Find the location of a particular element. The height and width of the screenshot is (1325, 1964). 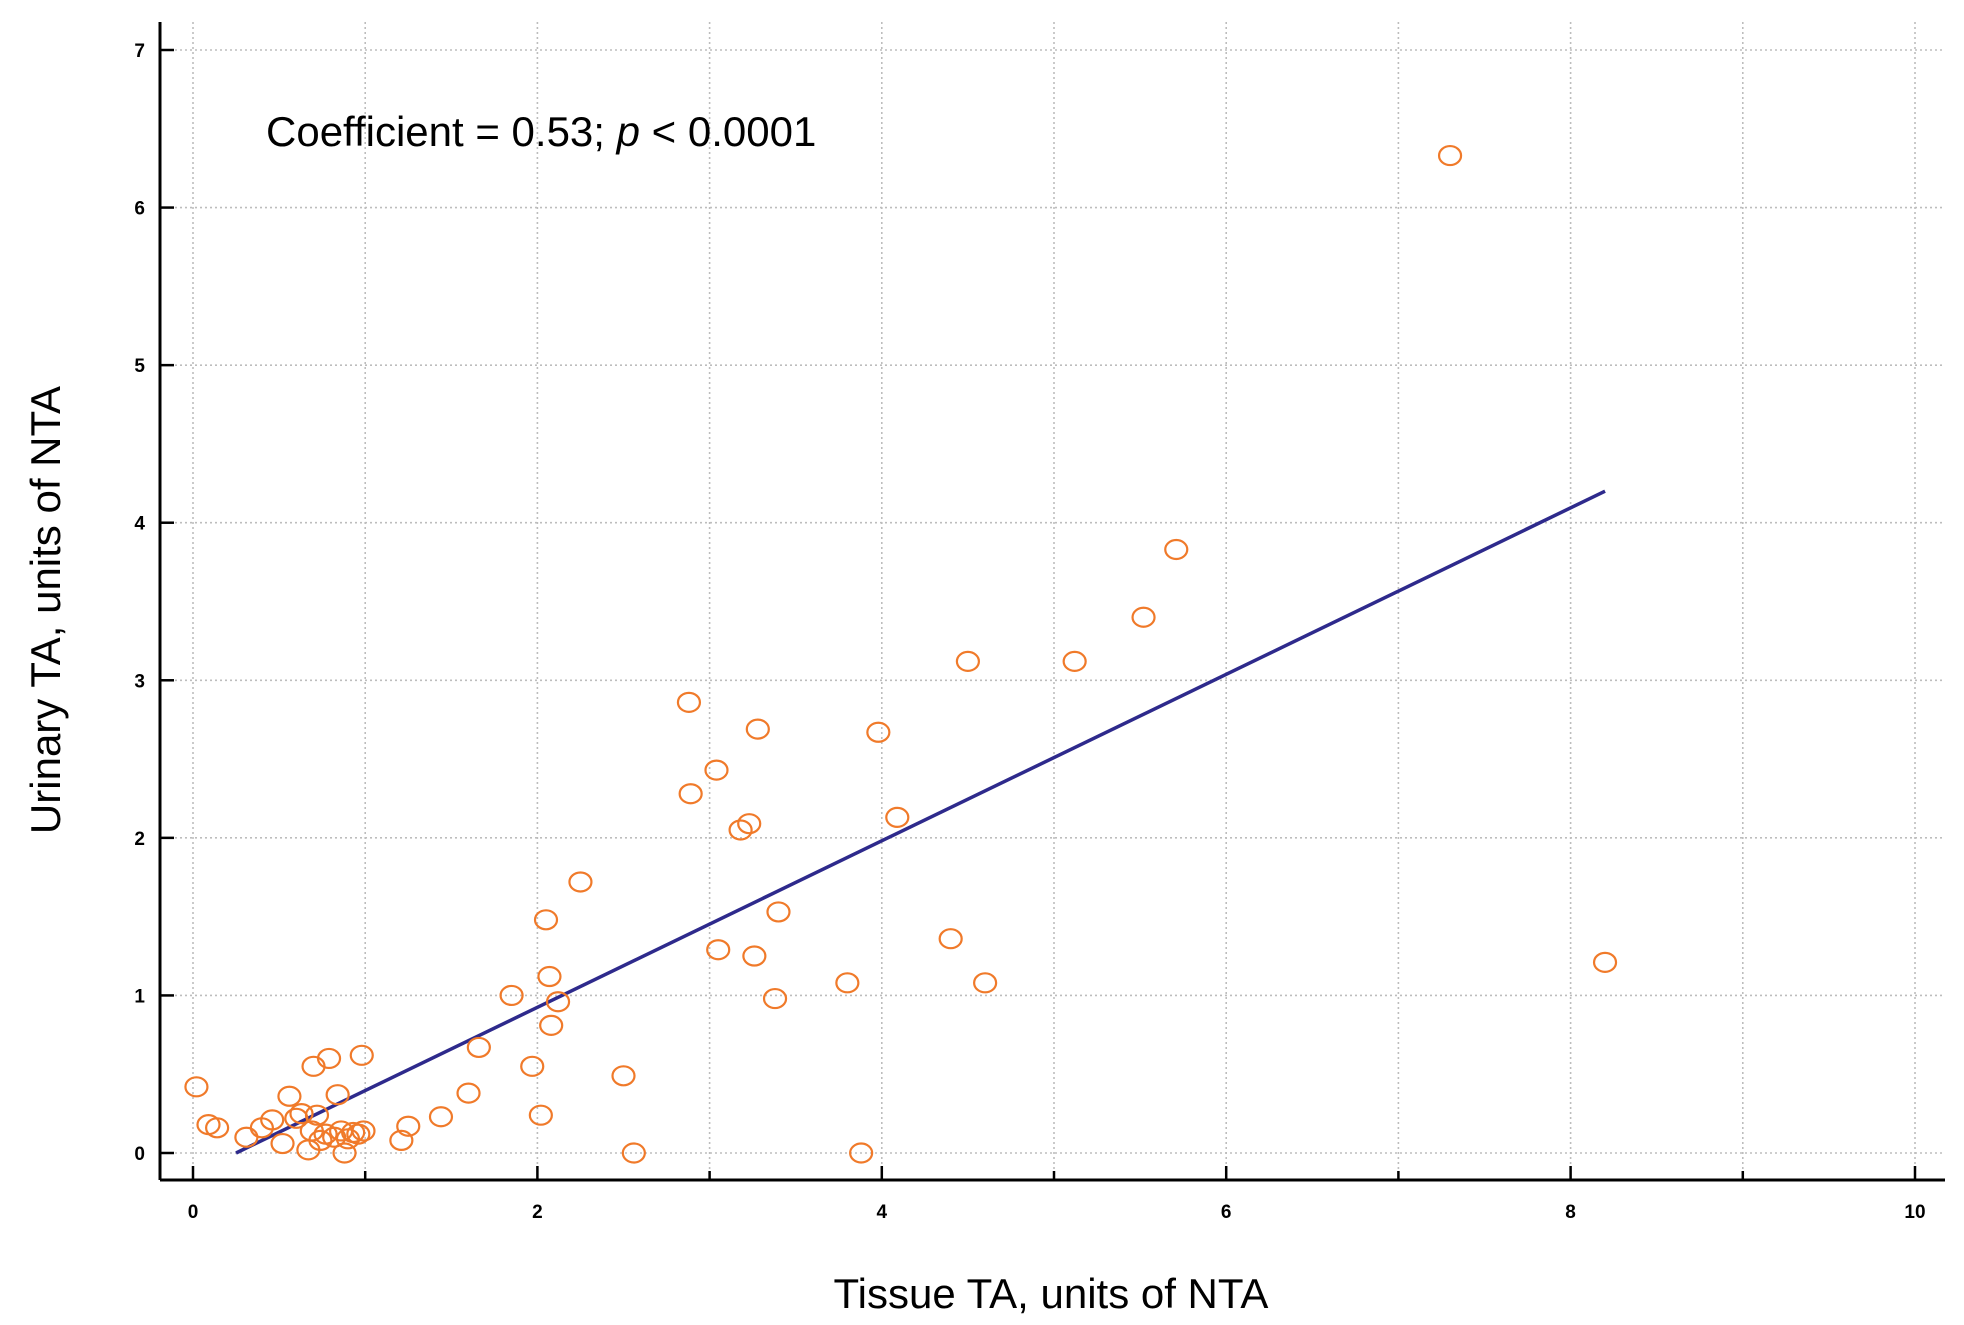

annotation-prefix: Coefficient = 0.53; is located at coordinates (441, 131).